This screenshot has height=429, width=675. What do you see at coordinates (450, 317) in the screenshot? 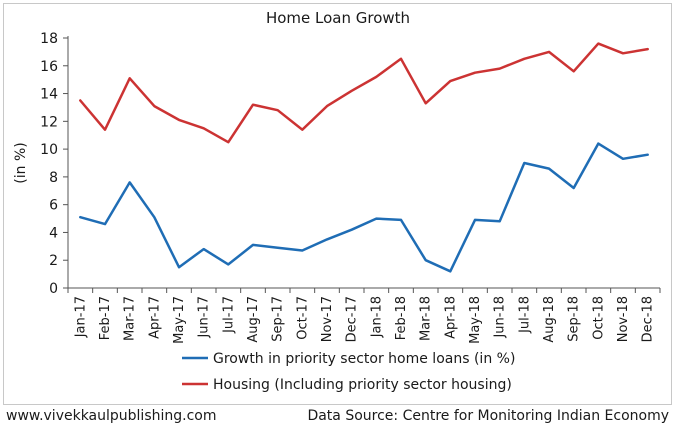
I see `x-tick-label: Apr-18` at bounding box center [450, 317].